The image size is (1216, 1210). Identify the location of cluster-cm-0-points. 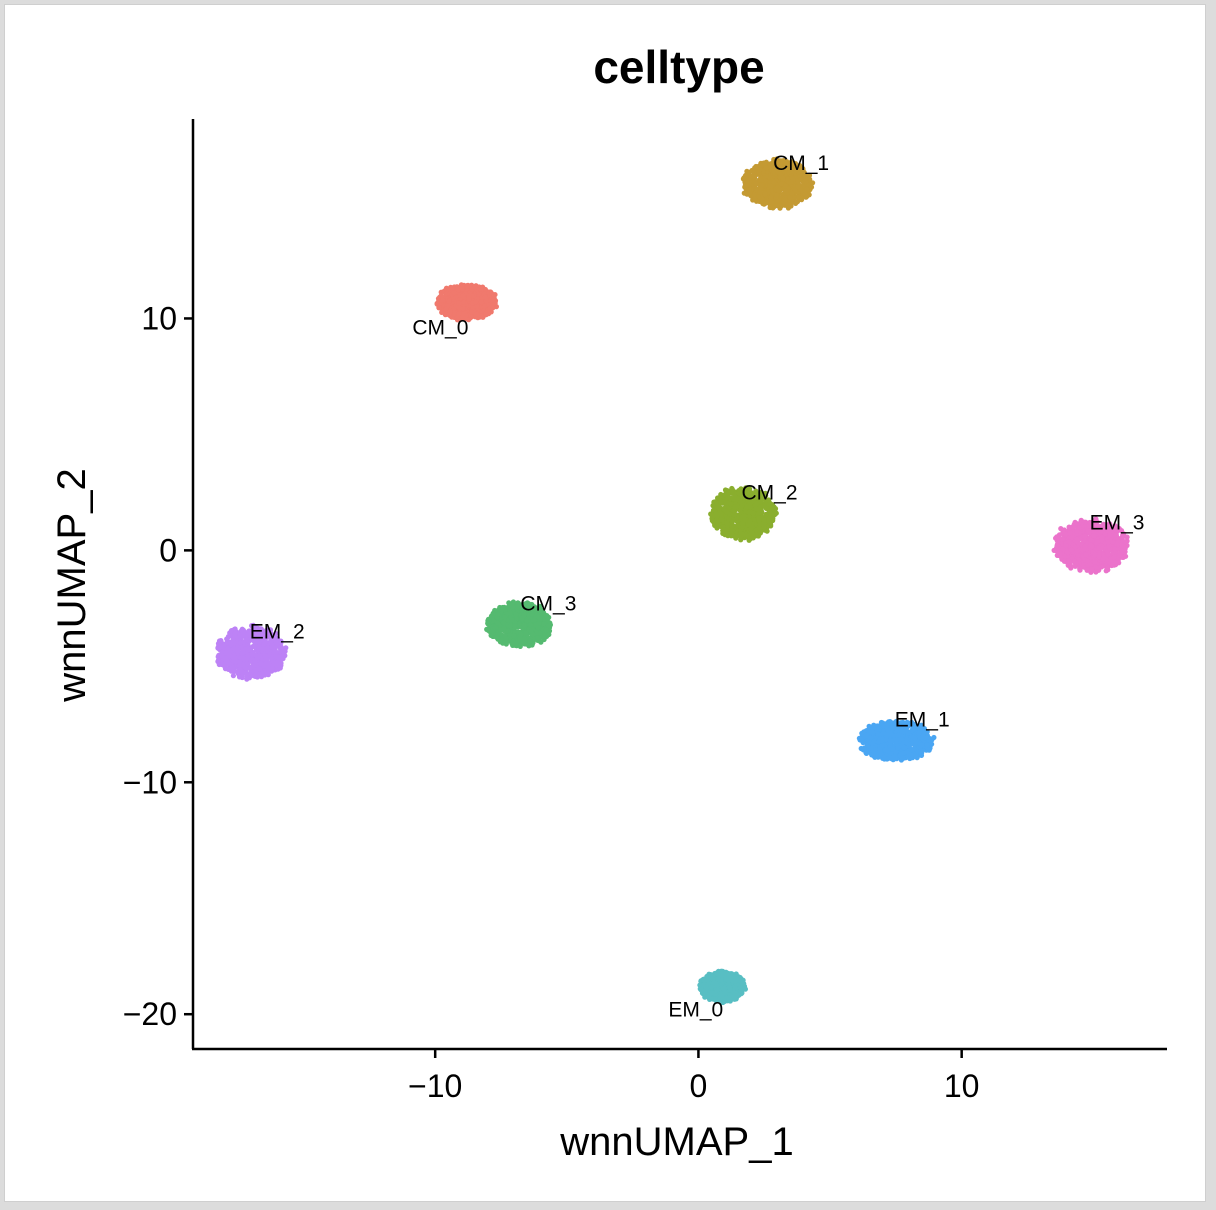
(466, 302).